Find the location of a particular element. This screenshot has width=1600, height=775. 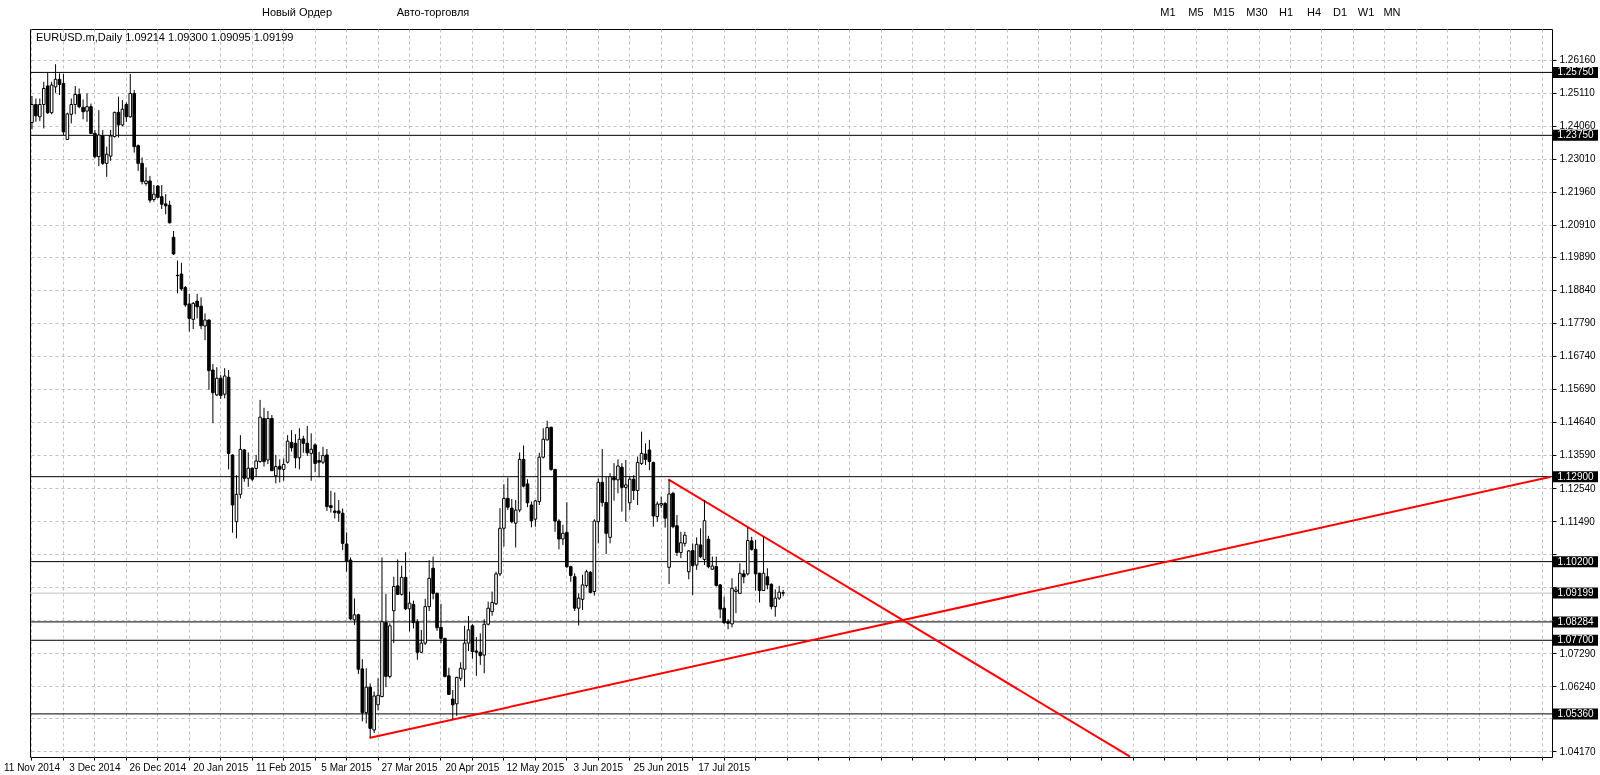

x-tick-label: 5 Mar 2015 is located at coordinates (347, 767).